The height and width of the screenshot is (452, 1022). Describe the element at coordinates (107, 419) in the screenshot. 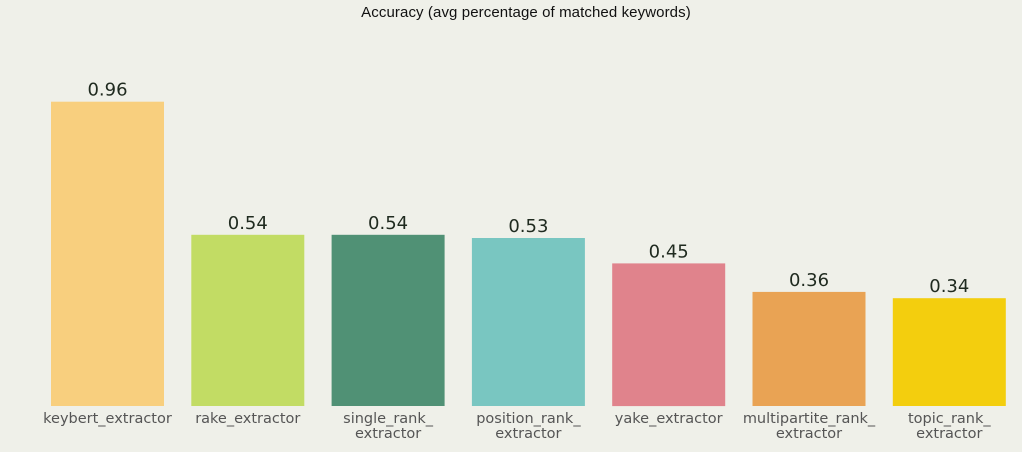

I see `category-label: keybert_extractor` at that location.